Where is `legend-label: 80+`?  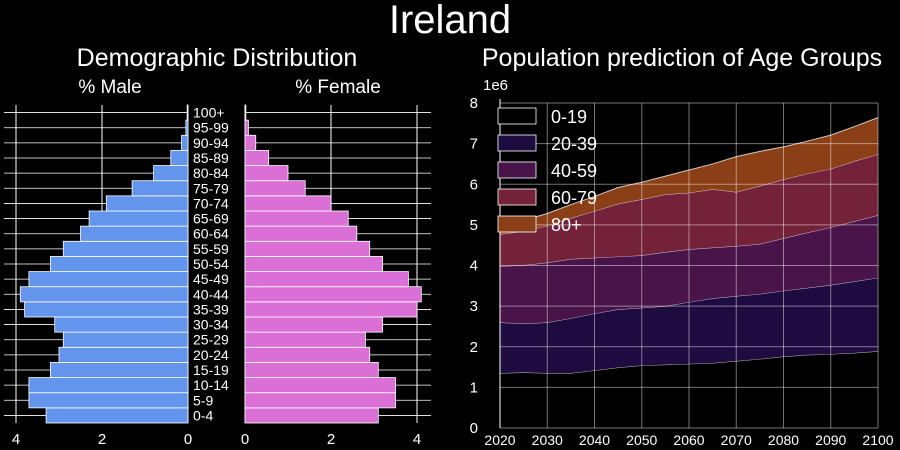 legend-label: 80+ is located at coordinates (566, 225).